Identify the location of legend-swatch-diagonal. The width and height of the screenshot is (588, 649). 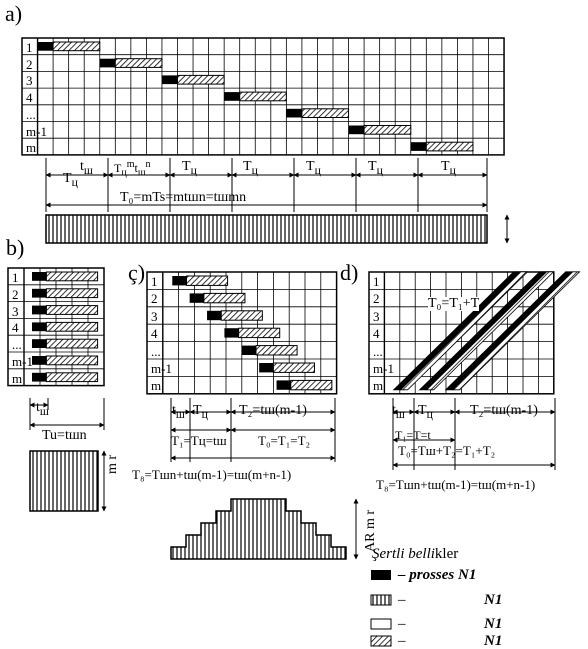
(381, 641).